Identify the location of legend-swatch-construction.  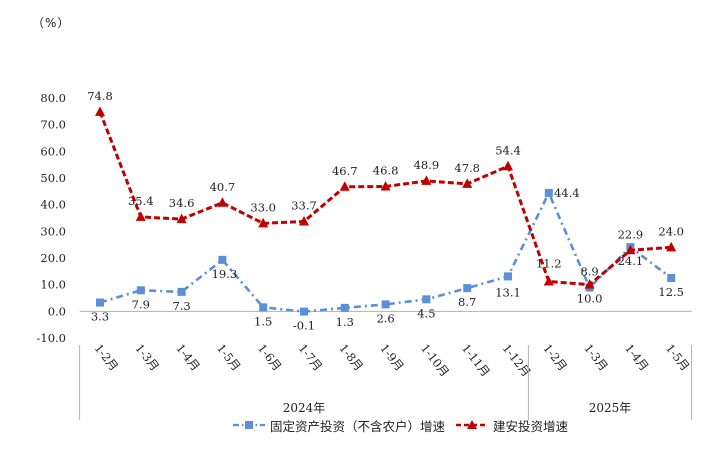
(472, 424).